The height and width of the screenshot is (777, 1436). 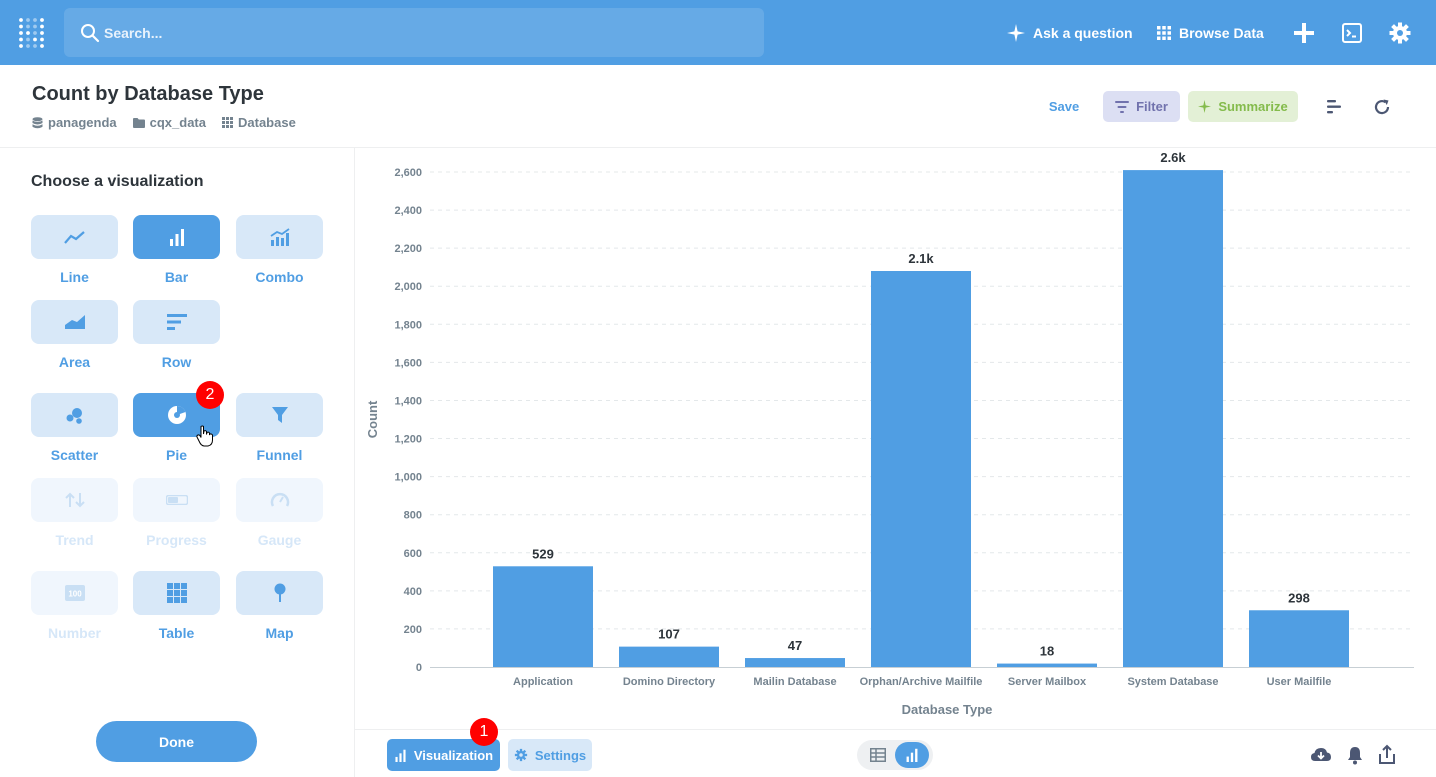 What do you see at coordinates (453, 755) in the screenshot?
I see `visualization-label: Visualization` at bounding box center [453, 755].